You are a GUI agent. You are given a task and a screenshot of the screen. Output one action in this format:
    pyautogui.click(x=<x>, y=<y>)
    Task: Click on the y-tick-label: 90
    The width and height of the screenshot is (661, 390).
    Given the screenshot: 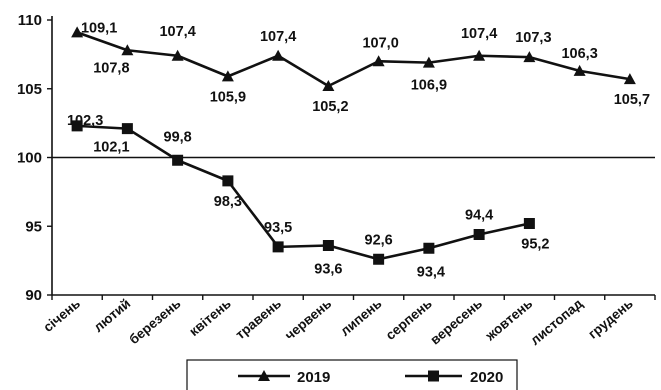 What is the action you would take?
    pyautogui.click(x=33, y=295)
    